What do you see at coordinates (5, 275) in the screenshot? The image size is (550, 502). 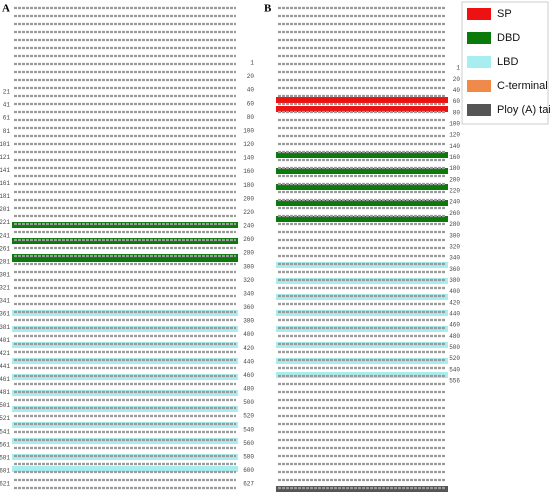 I see `line-number: 301` at bounding box center [5, 275].